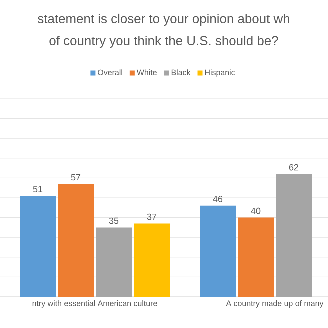 Image resolution: width=328 pixels, height=328 pixels. I want to click on data-label: 57, so click(76, 177).